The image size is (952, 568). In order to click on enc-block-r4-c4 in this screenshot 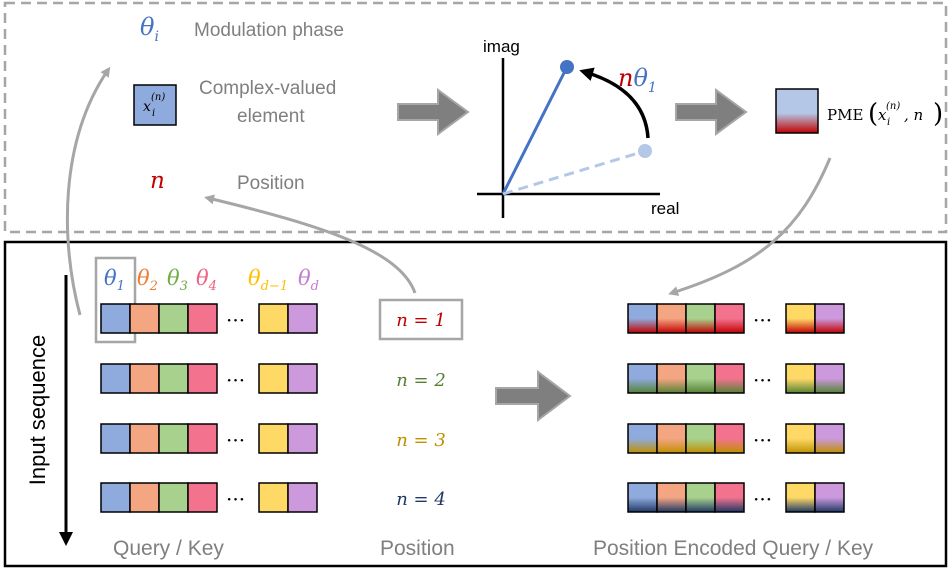, I will do `click(729, 497)`.